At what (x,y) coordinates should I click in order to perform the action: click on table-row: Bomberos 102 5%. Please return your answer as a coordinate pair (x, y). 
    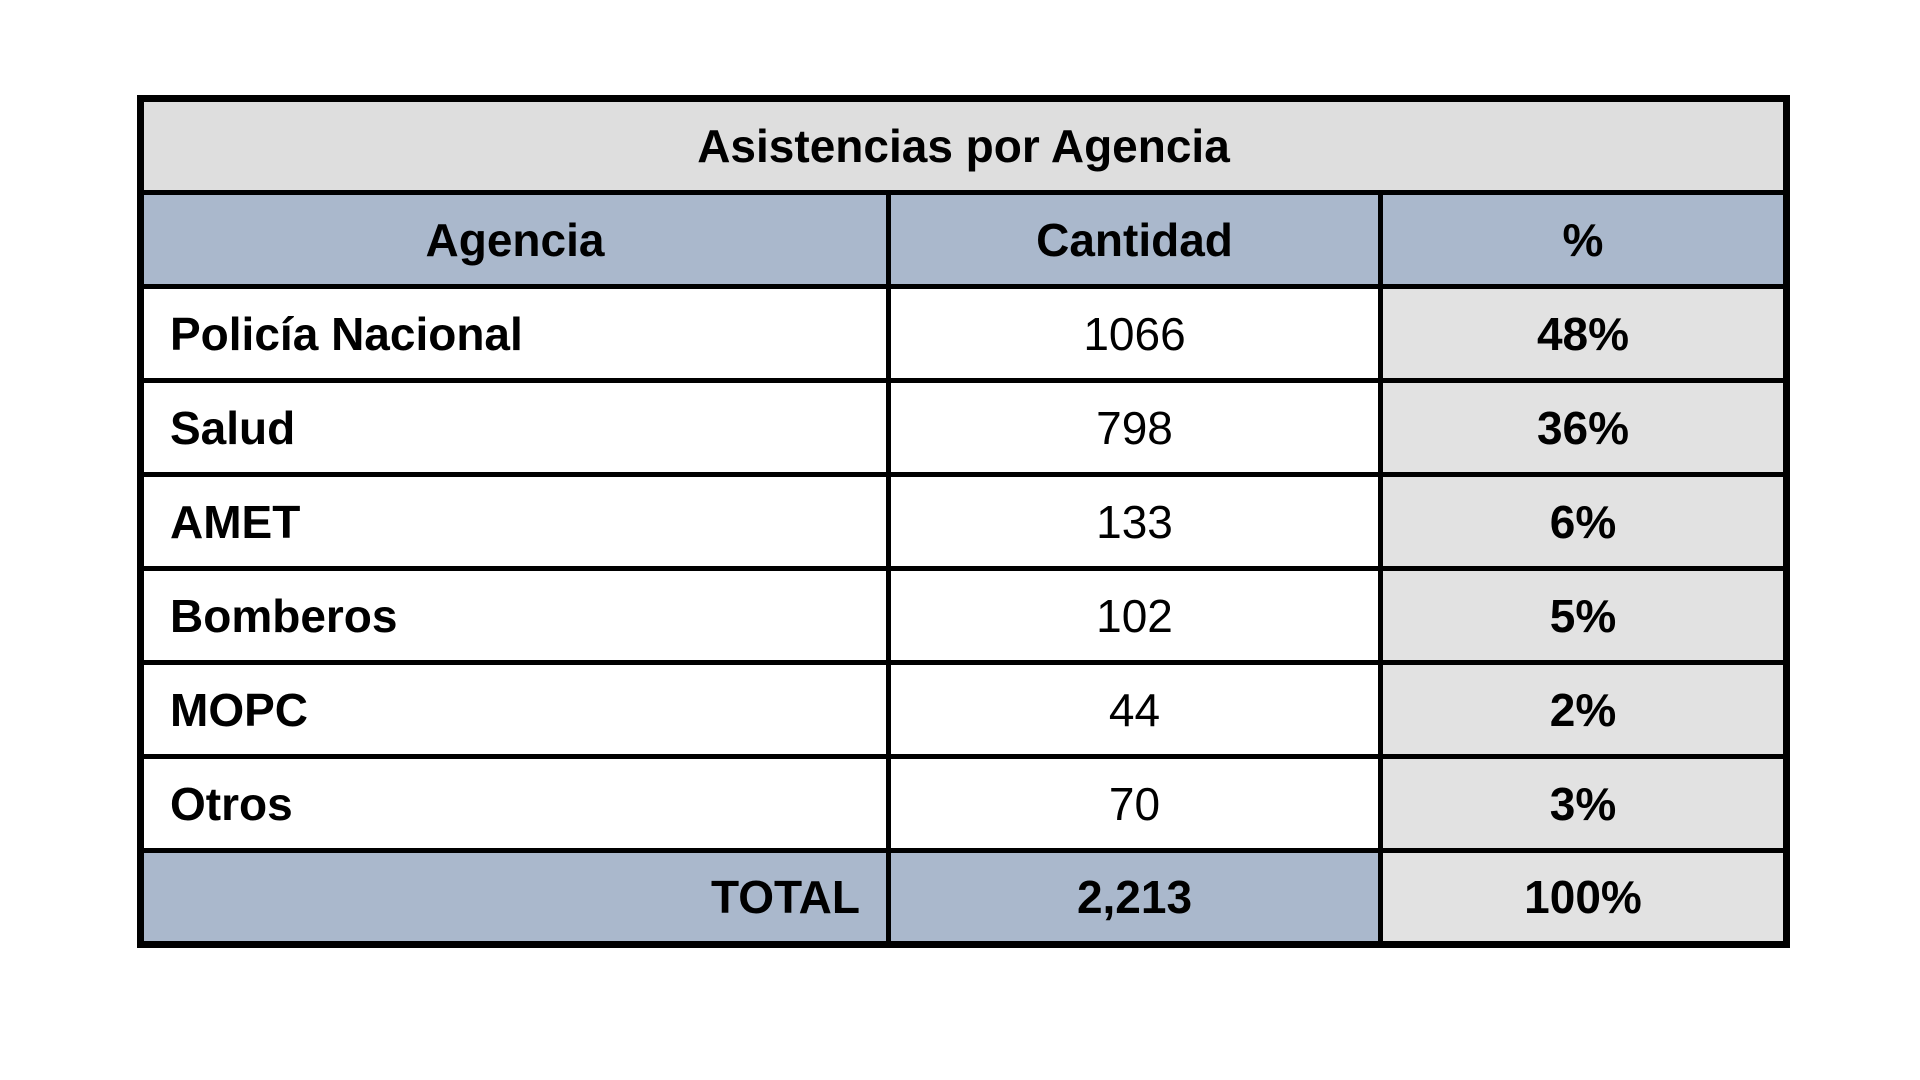
    Looking at the image, I should click on (964, 615).